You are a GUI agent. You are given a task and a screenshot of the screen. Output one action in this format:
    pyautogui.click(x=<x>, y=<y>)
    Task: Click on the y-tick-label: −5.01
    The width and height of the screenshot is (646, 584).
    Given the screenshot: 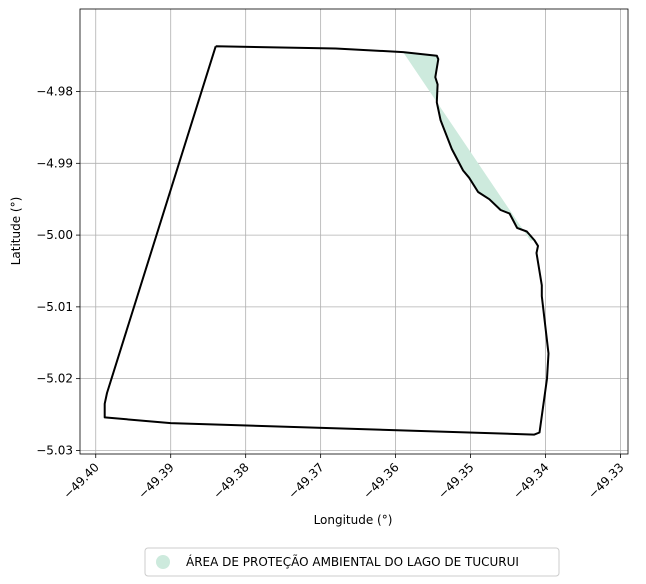 What is the action you would take?
    pyautogui.click(x=54, y=307)
    